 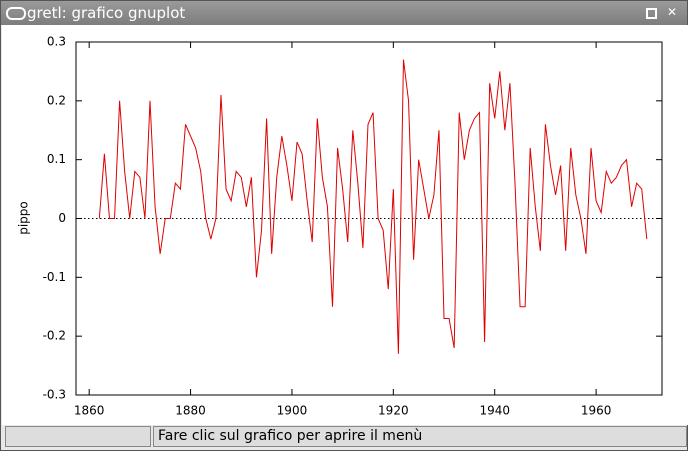 What do you see at coordinates (56, 159) in the screenshot?
I see `y-tick-label: 0.1` at bounding box center [56, 159].